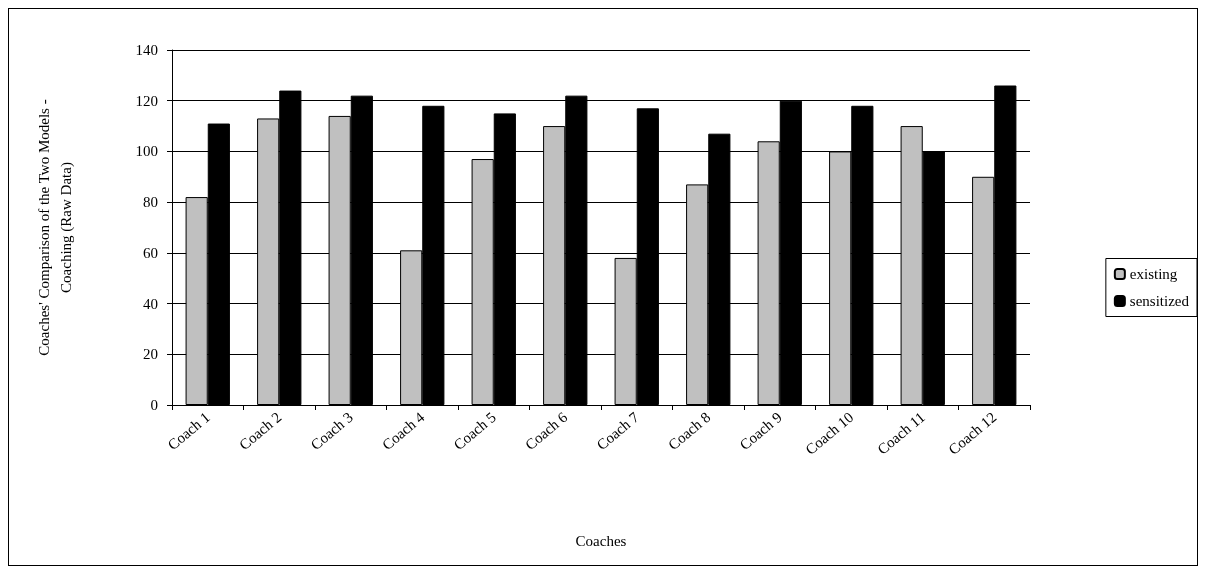 Image resolution: width=1207 pixels, height=575 pixels. What do you see at coordinates (150, 354) in the screenshot?
I see `y-tick-label: 20` at bounding box center [150, 354].